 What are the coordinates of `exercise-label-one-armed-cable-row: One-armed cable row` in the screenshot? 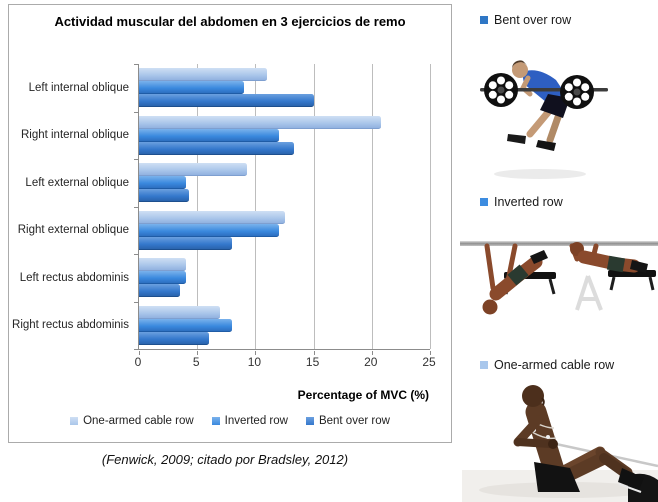 It's located at (547, 365).